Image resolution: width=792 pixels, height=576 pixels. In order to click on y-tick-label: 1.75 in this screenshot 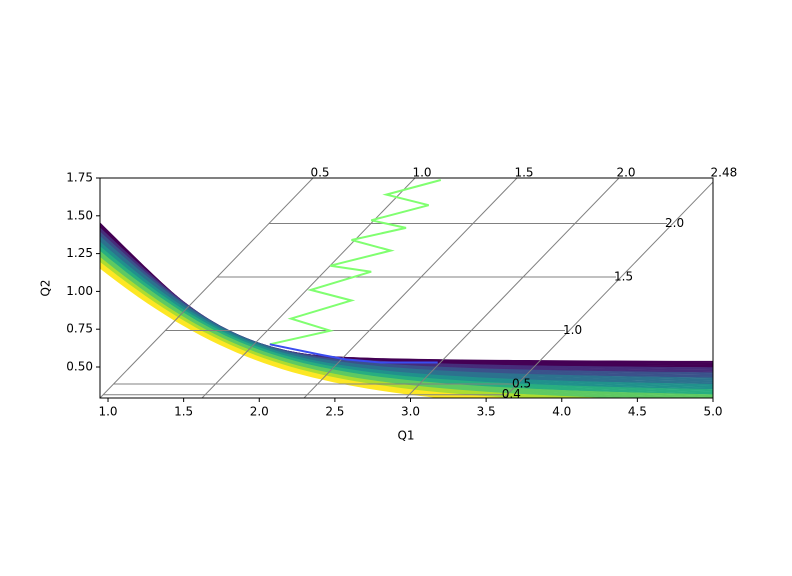, I will do `click(79, 178)`.